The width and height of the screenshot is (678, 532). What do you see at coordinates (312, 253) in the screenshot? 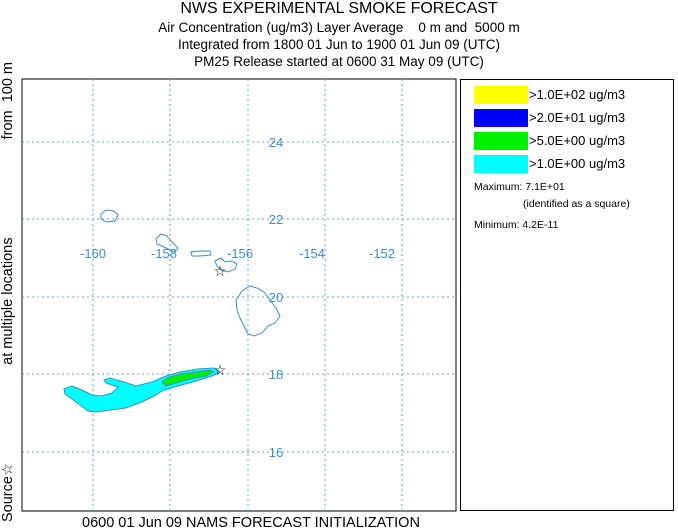
I see `lon-tick-154: -154` at bounding box center [312, 253].